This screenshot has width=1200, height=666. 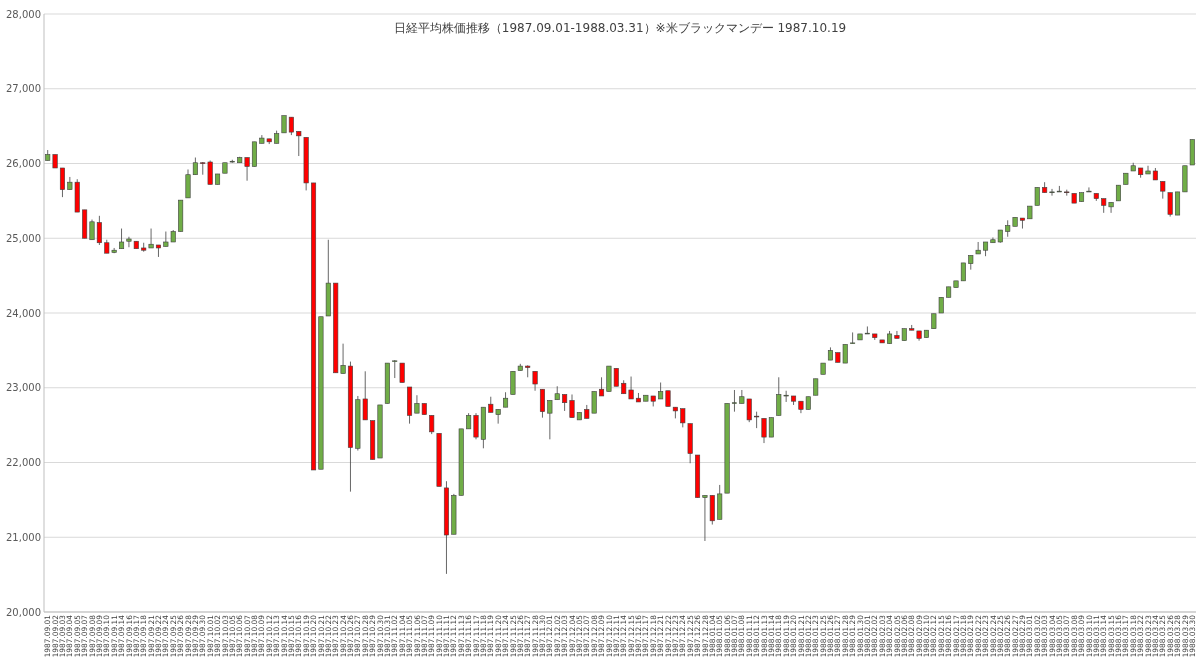 I want to click on y-tick-label: 21,000, so click(x=23, y=537).